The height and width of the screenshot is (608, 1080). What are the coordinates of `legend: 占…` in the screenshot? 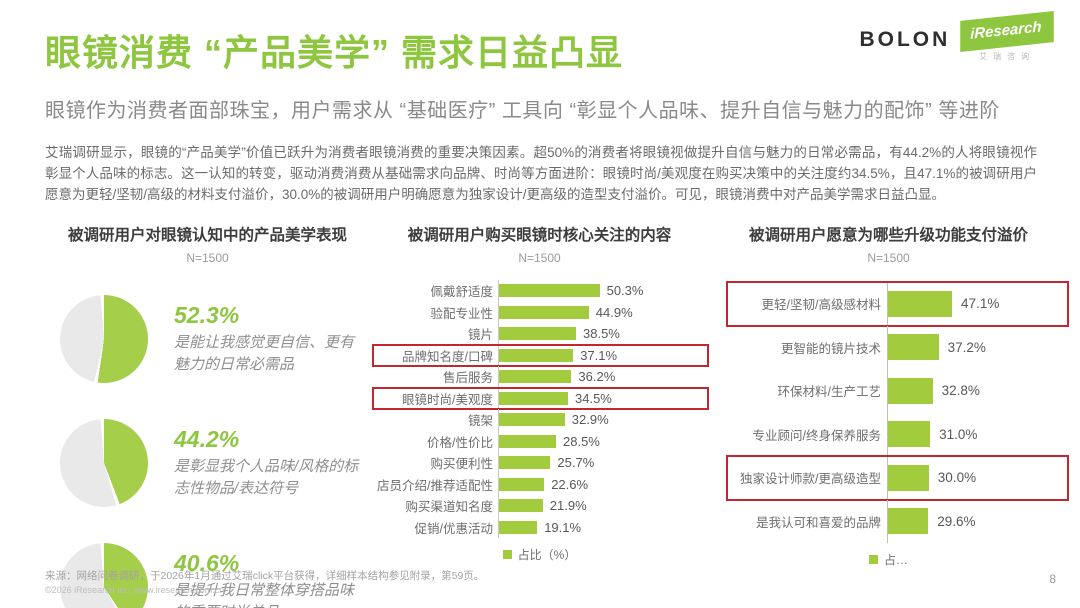 It's located at (888, 559).